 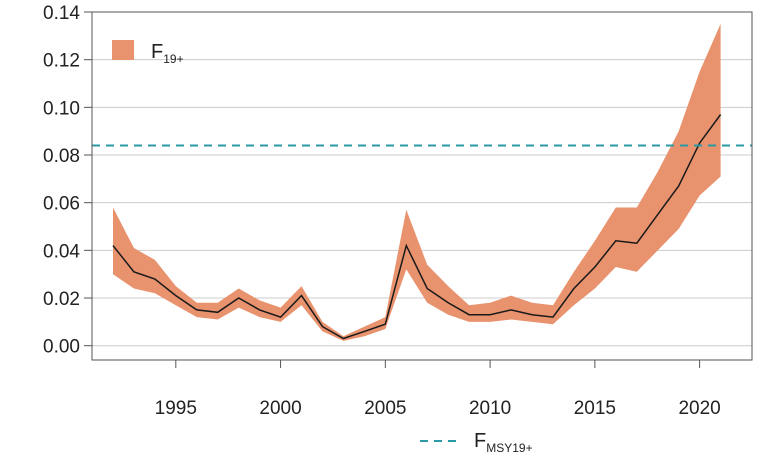 What do you see at coordinates (699, 408) in the screenshot?
I see `x-tick-label: 2020` at bounding box center [699, 408].